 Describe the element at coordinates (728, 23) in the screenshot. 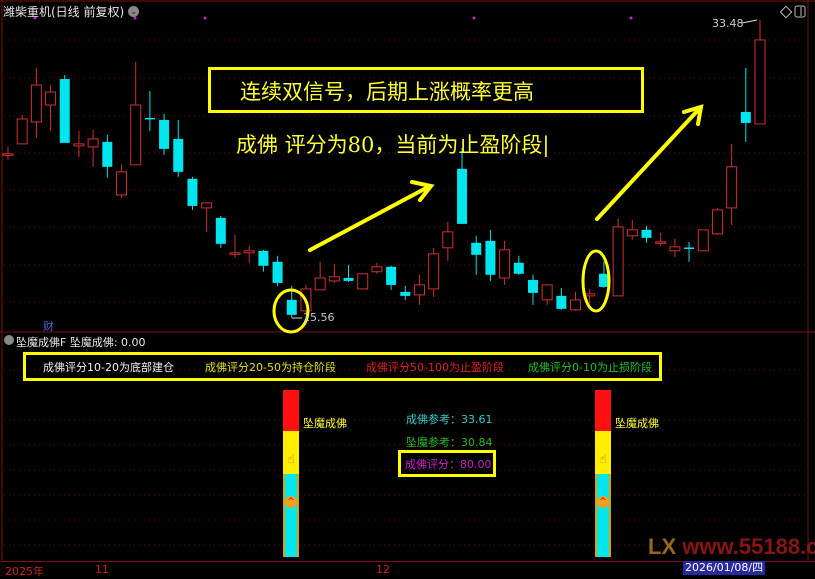

I see `high-price-label: 33.48` at that location.